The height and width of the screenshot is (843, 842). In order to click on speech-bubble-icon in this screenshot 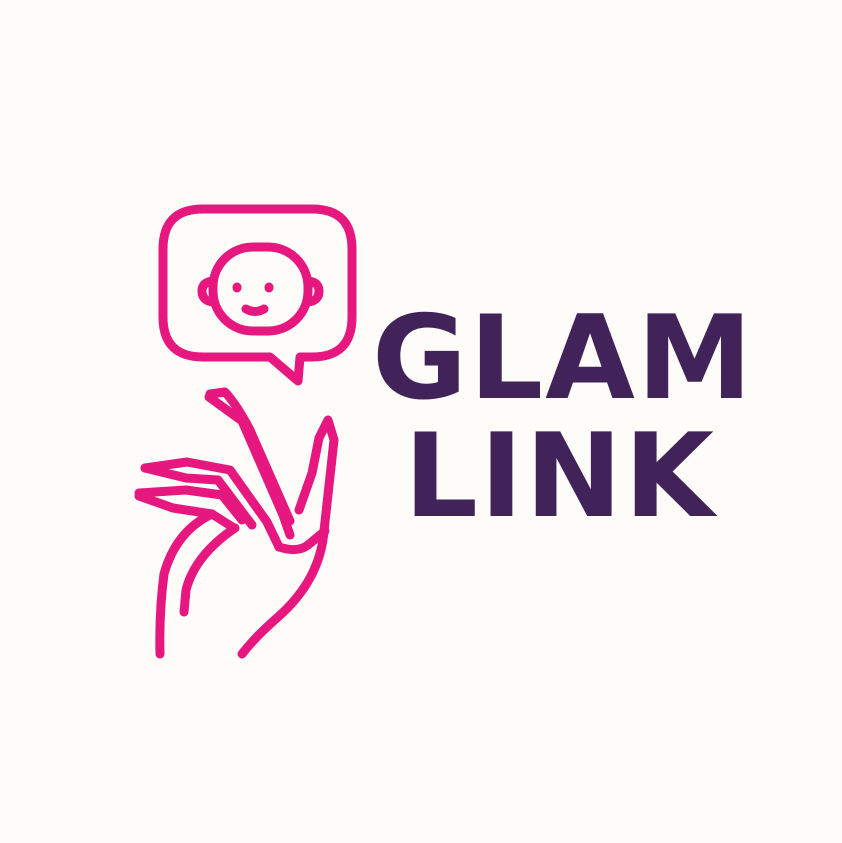, I will do `click(257, 295)`.